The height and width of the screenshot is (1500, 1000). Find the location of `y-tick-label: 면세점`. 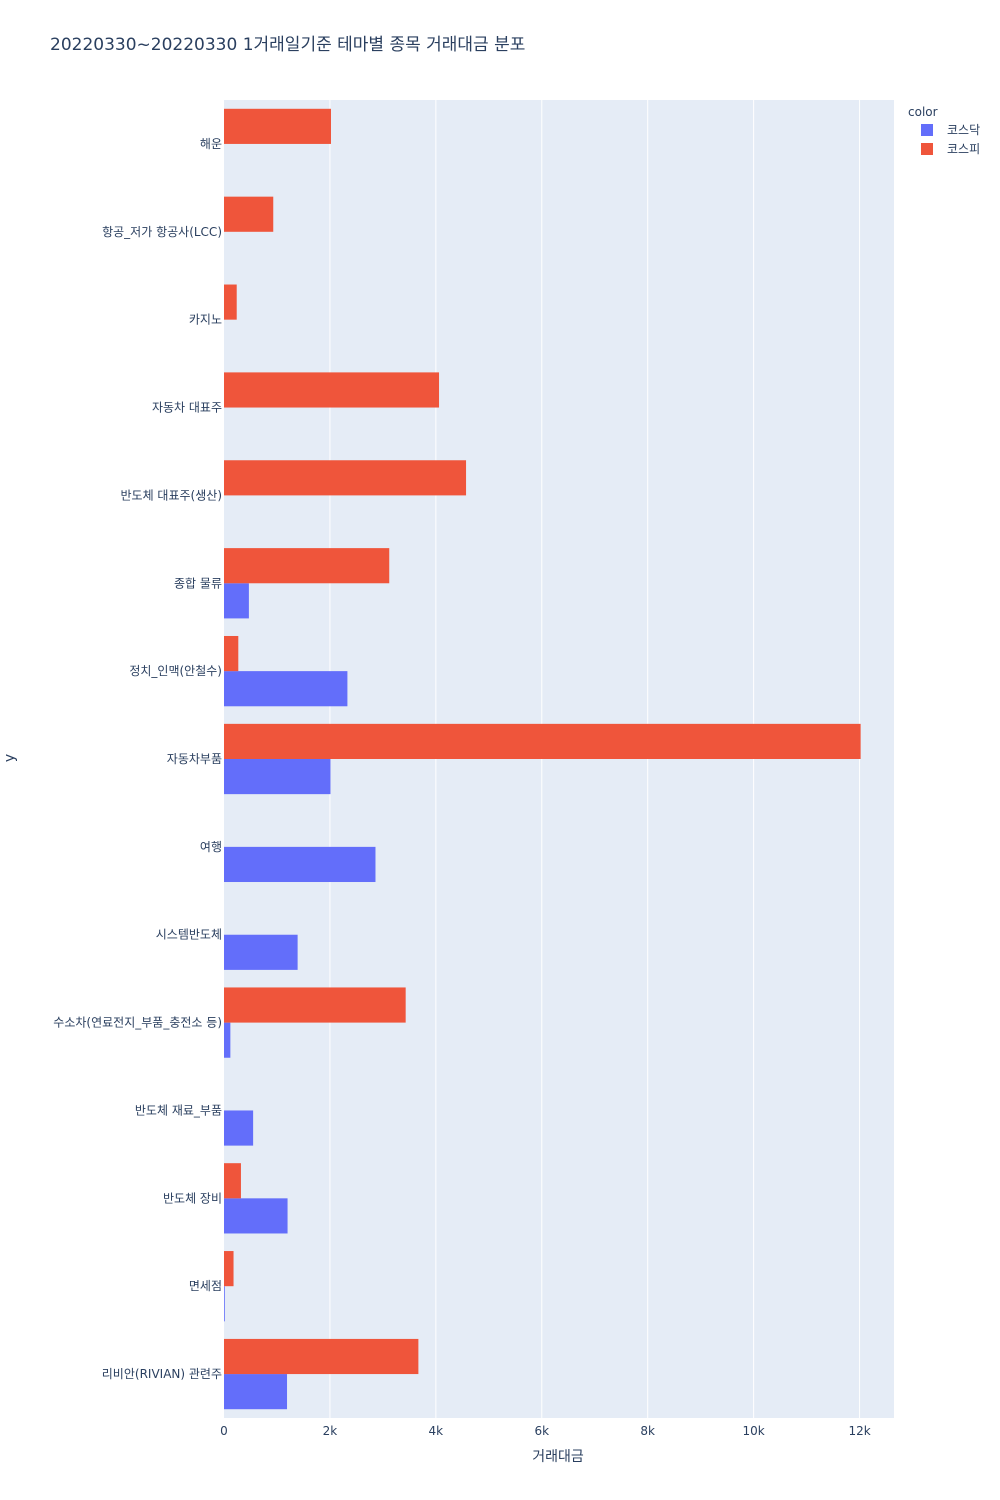

y-tick-label: 면세점 is located at coordinates (205, 1286).